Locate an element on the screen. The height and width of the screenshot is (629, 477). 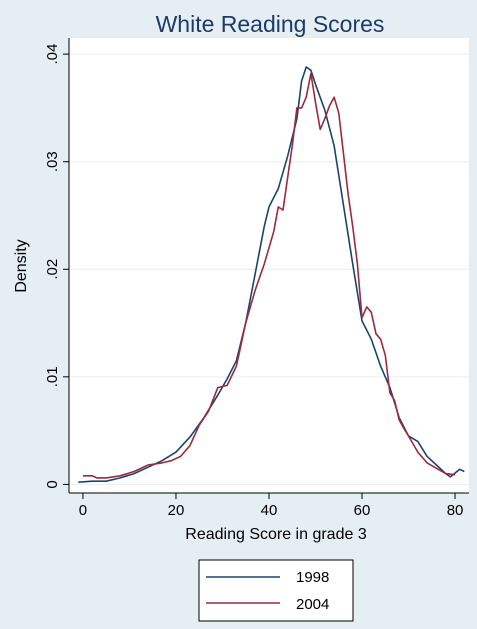
y-axis: 0 .01 .02 .03 .04 is located at coordinates (57, 265).